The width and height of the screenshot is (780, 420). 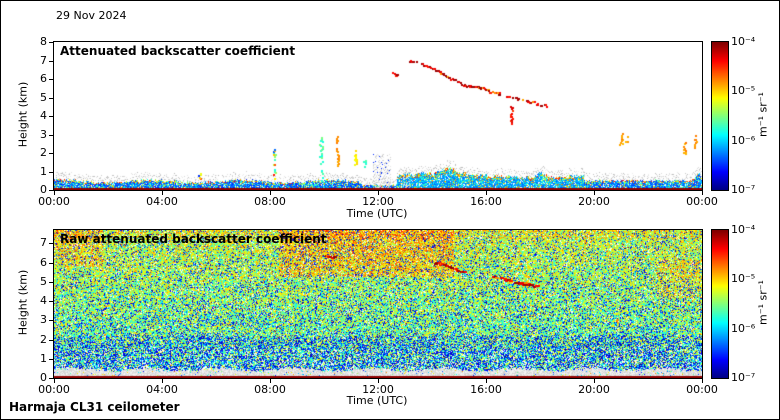 What do you see at coordinates (763, 114) in the screenshot?
I see `colorbar-unit-top: m⁻¹ sr⁻¹` at bounding box center [763, 114].